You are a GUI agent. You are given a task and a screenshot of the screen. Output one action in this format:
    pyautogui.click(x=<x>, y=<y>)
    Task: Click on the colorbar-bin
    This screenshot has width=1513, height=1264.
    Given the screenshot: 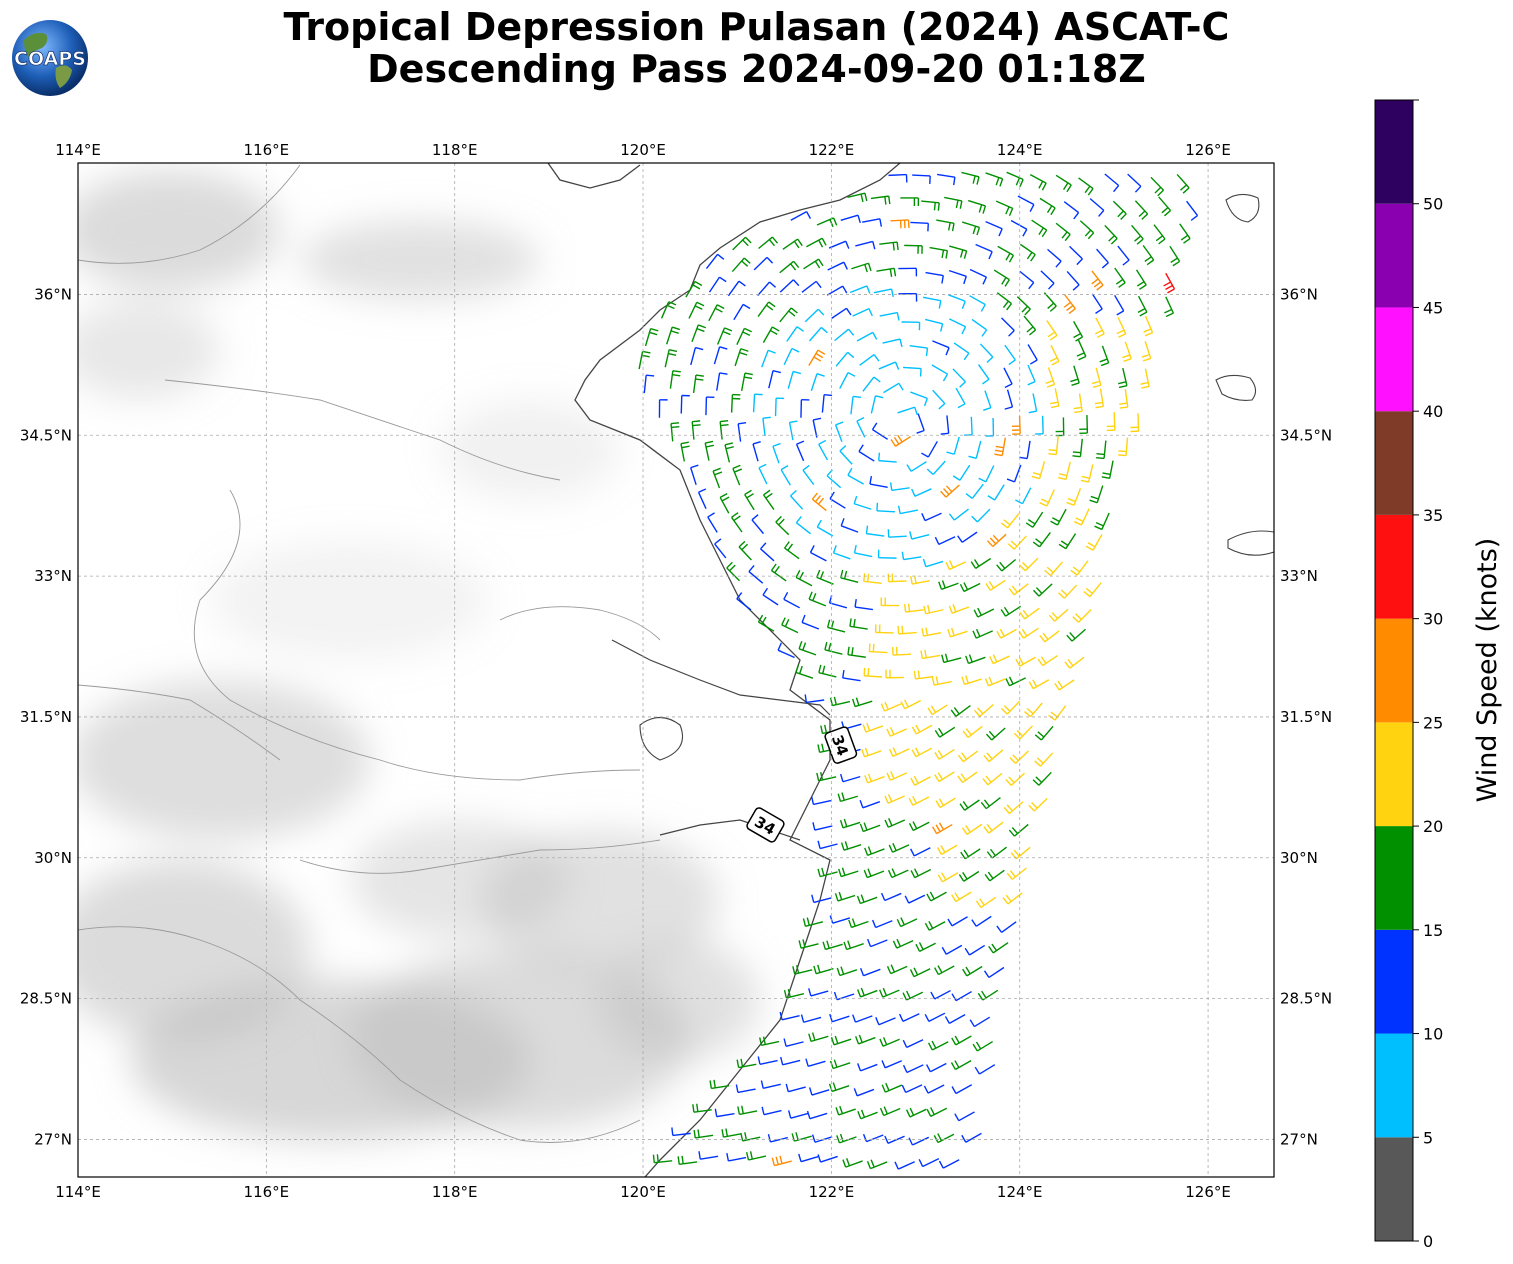 What is the action you would take?
    pyautogui.click(x=1394, y=878)
    